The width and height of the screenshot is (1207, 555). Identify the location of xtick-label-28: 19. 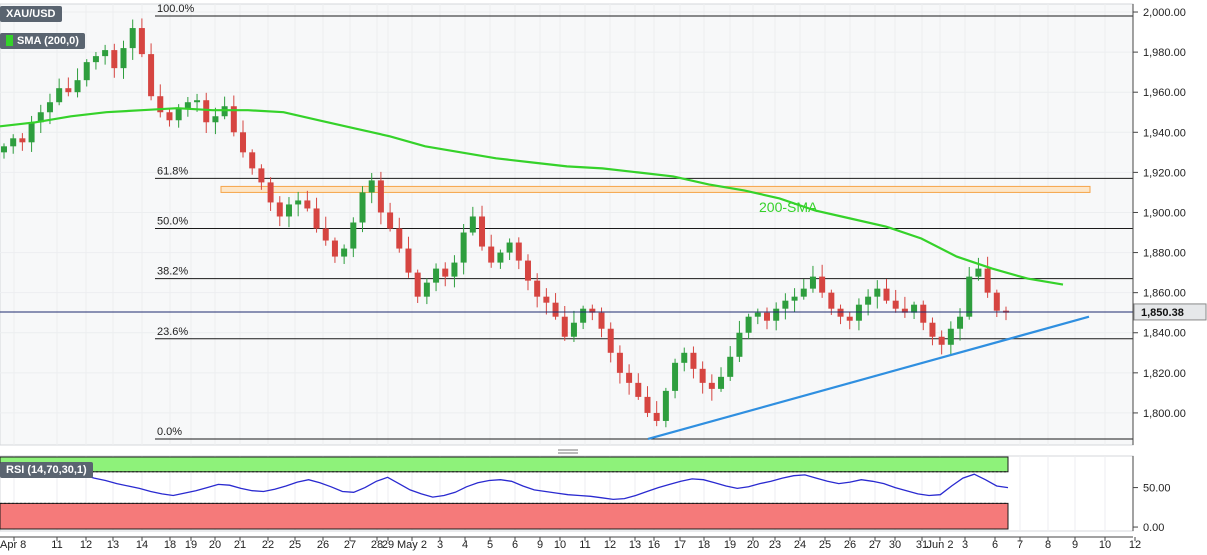
(730, 545).